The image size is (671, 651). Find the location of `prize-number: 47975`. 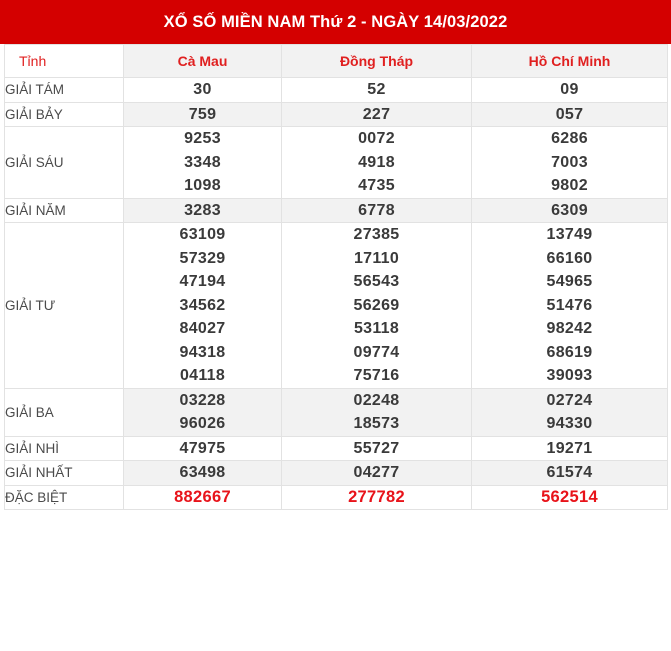

prize-number: 47975 is located at coordinates (202, 448).